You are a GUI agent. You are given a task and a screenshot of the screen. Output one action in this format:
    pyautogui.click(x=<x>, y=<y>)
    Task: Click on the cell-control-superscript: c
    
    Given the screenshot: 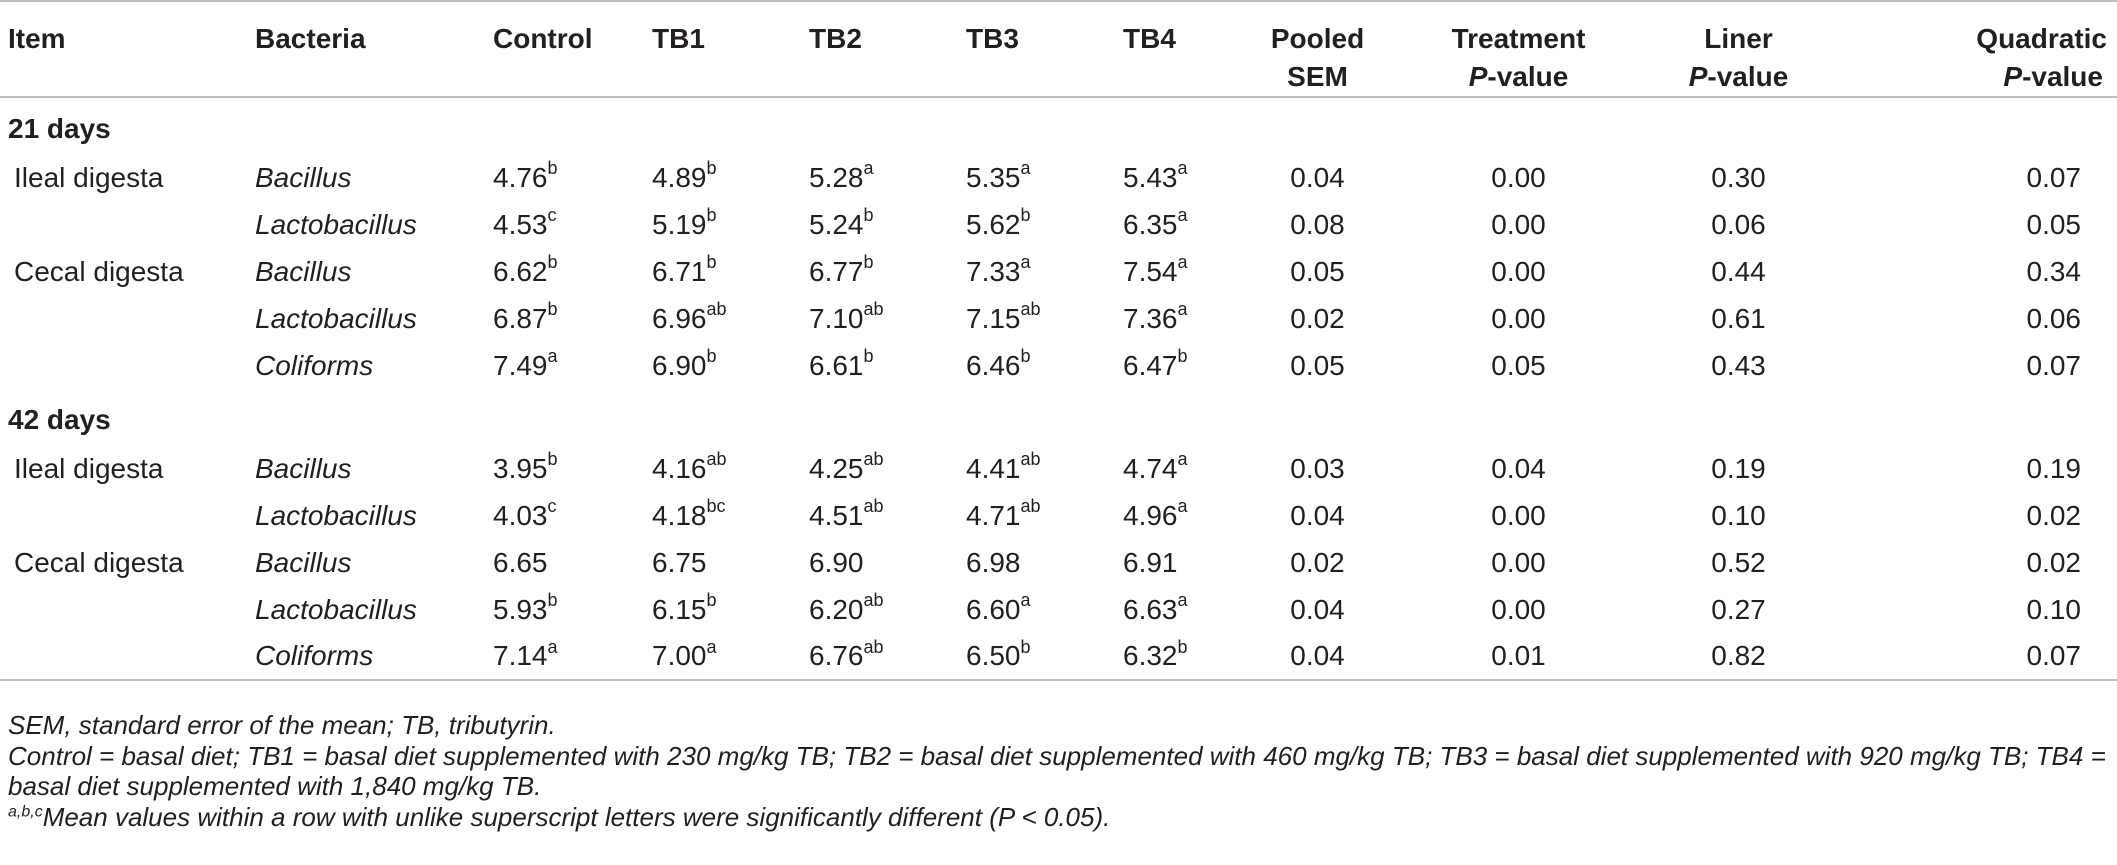 What is the action you would take?
    pyautogui.click(x=552, y=215)
    